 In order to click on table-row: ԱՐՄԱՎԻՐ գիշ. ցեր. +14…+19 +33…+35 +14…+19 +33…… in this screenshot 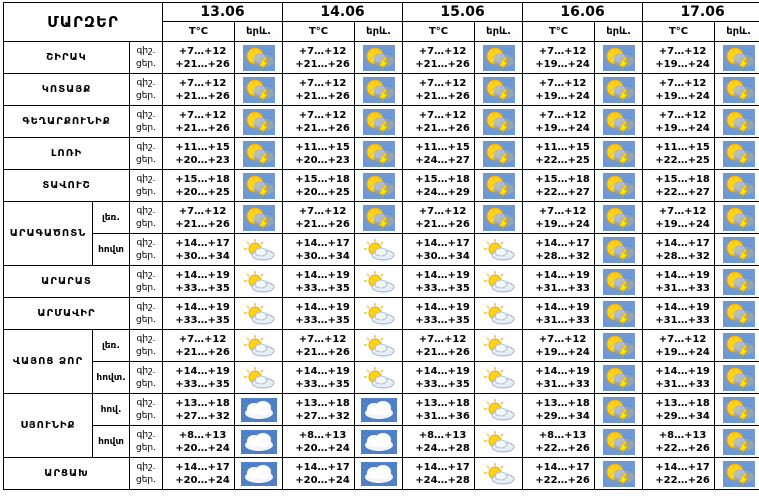, I will do `click(381, 313)`.